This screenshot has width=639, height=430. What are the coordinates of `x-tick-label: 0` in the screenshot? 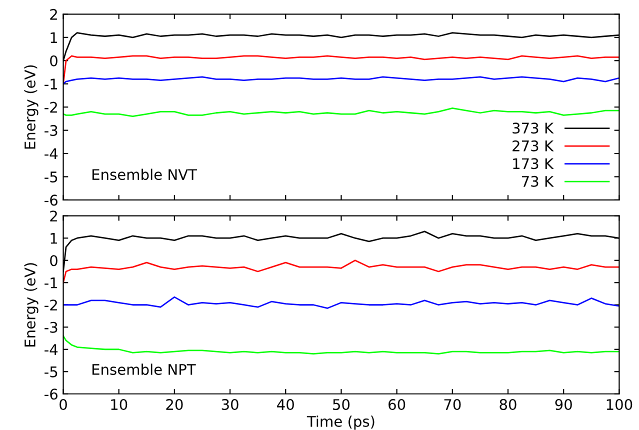 It's located at (63, 404).